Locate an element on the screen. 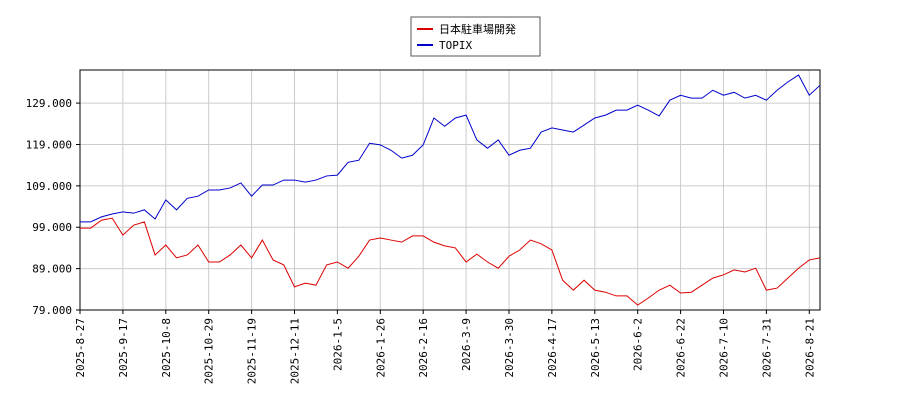 This screenshot has width=900, height=404. x-tick-label: 2026-3-9 is located at coordinates (466, 344).